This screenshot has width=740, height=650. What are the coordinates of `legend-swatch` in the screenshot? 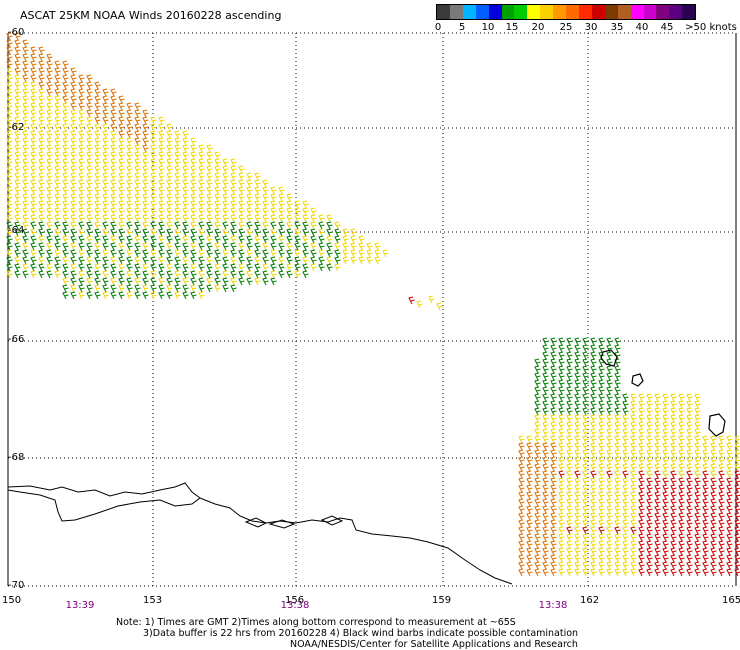 It's located at (482, 12).